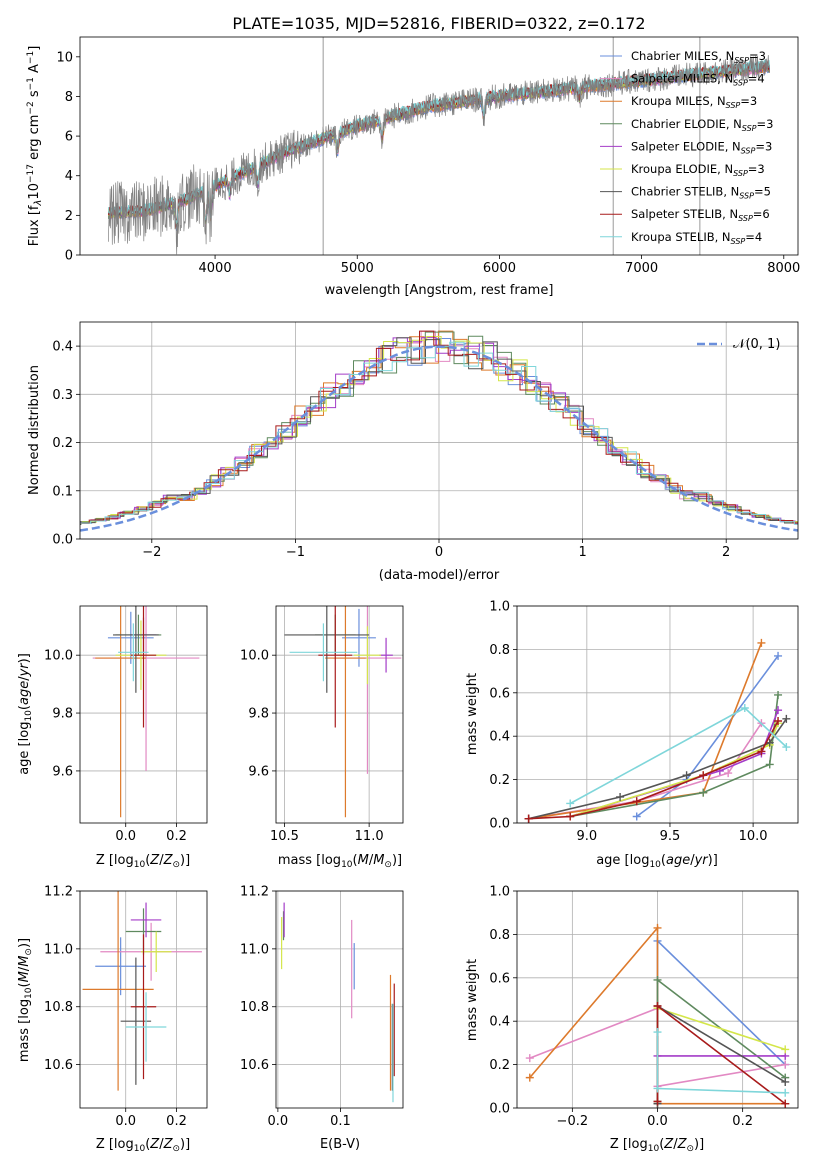 The image size is (819, 1170). I want to click on age-z-xlabel: Z [log10(Z/Z⊙)], so click(143, 861).